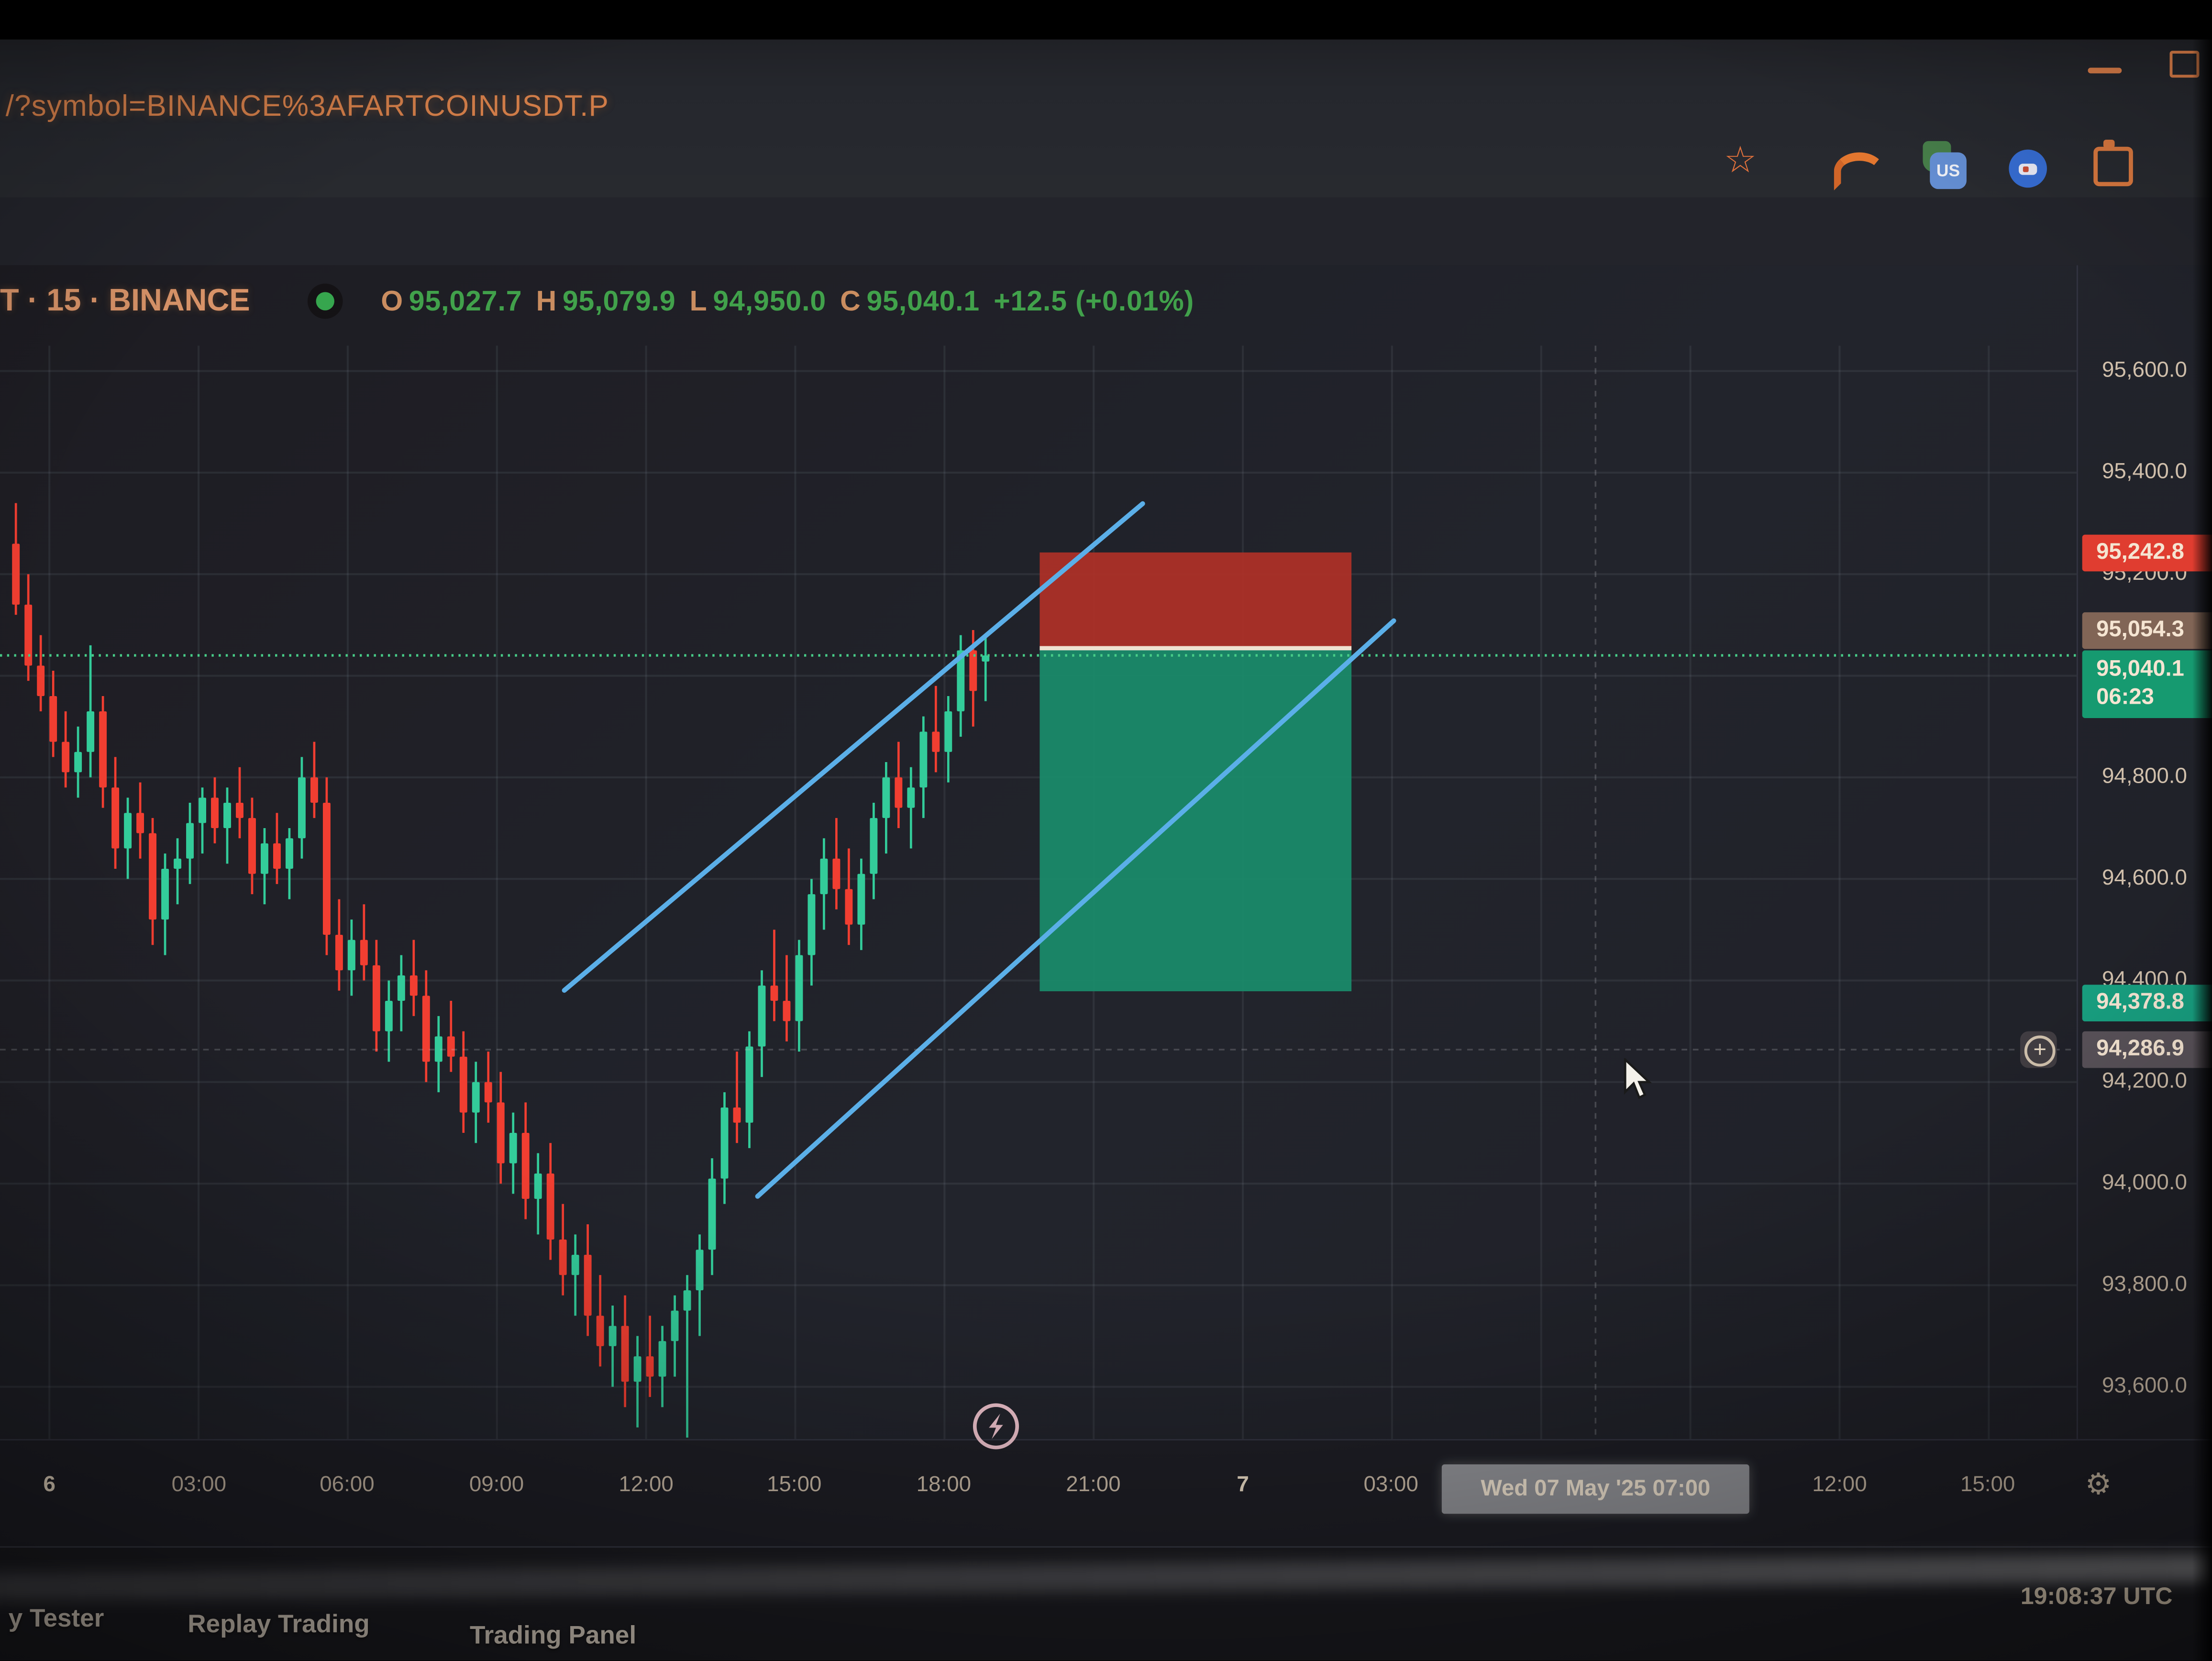 The image size is (2212, 1661). Describe the element at coordinates (2147, 684) in the screenshot. I see `last-price-label: 95,040.1 06:23` at that location.